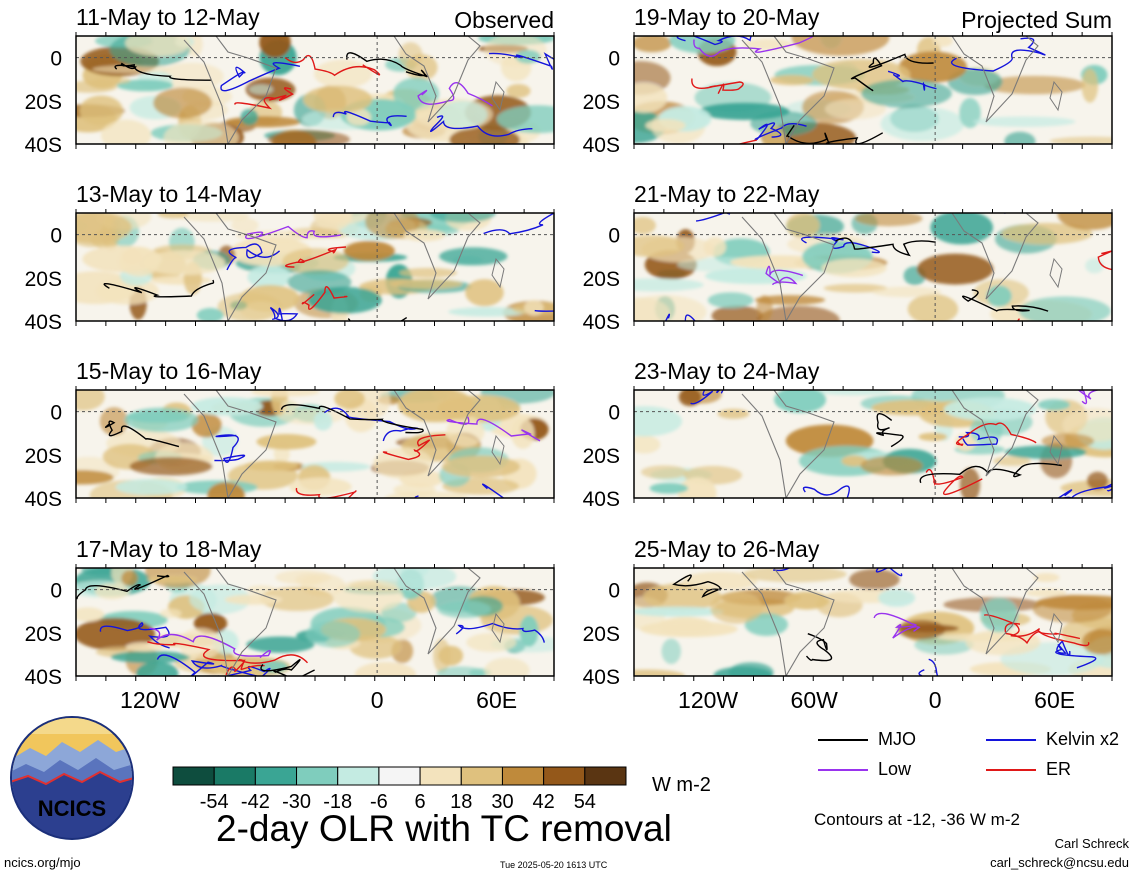  Describe the element at coordinates (255, 802) in the screenshot. I see `colorbar-tick-label: -42` at that location.